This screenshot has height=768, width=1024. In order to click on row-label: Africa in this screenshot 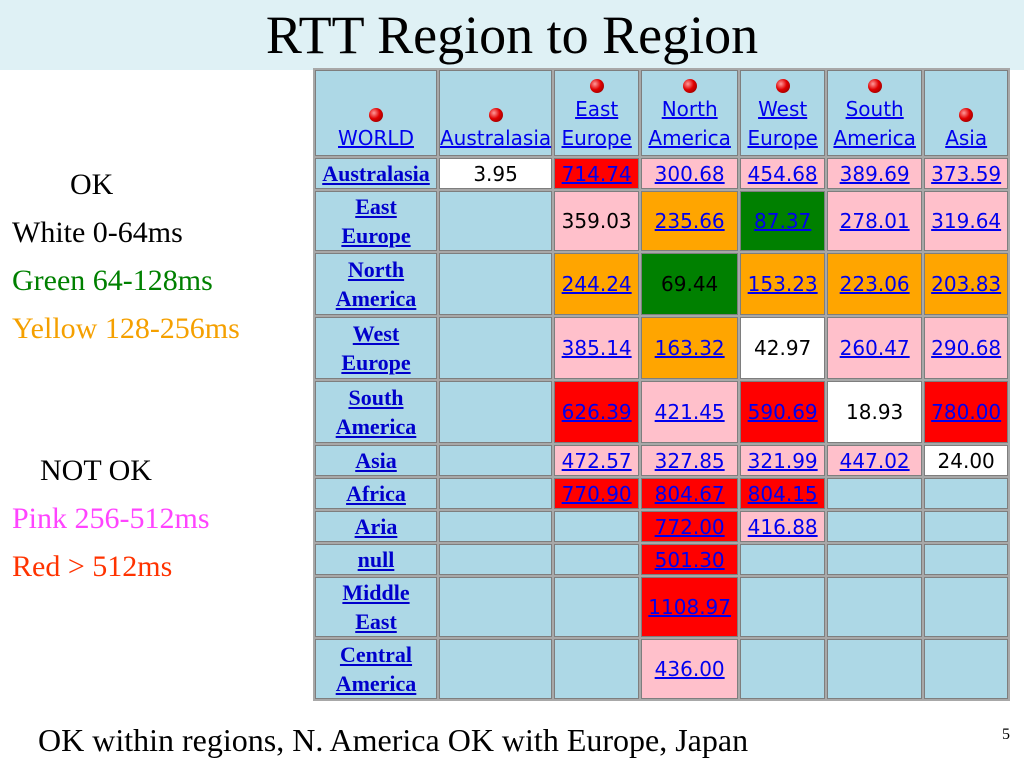, I will do `click(376, 493)`.